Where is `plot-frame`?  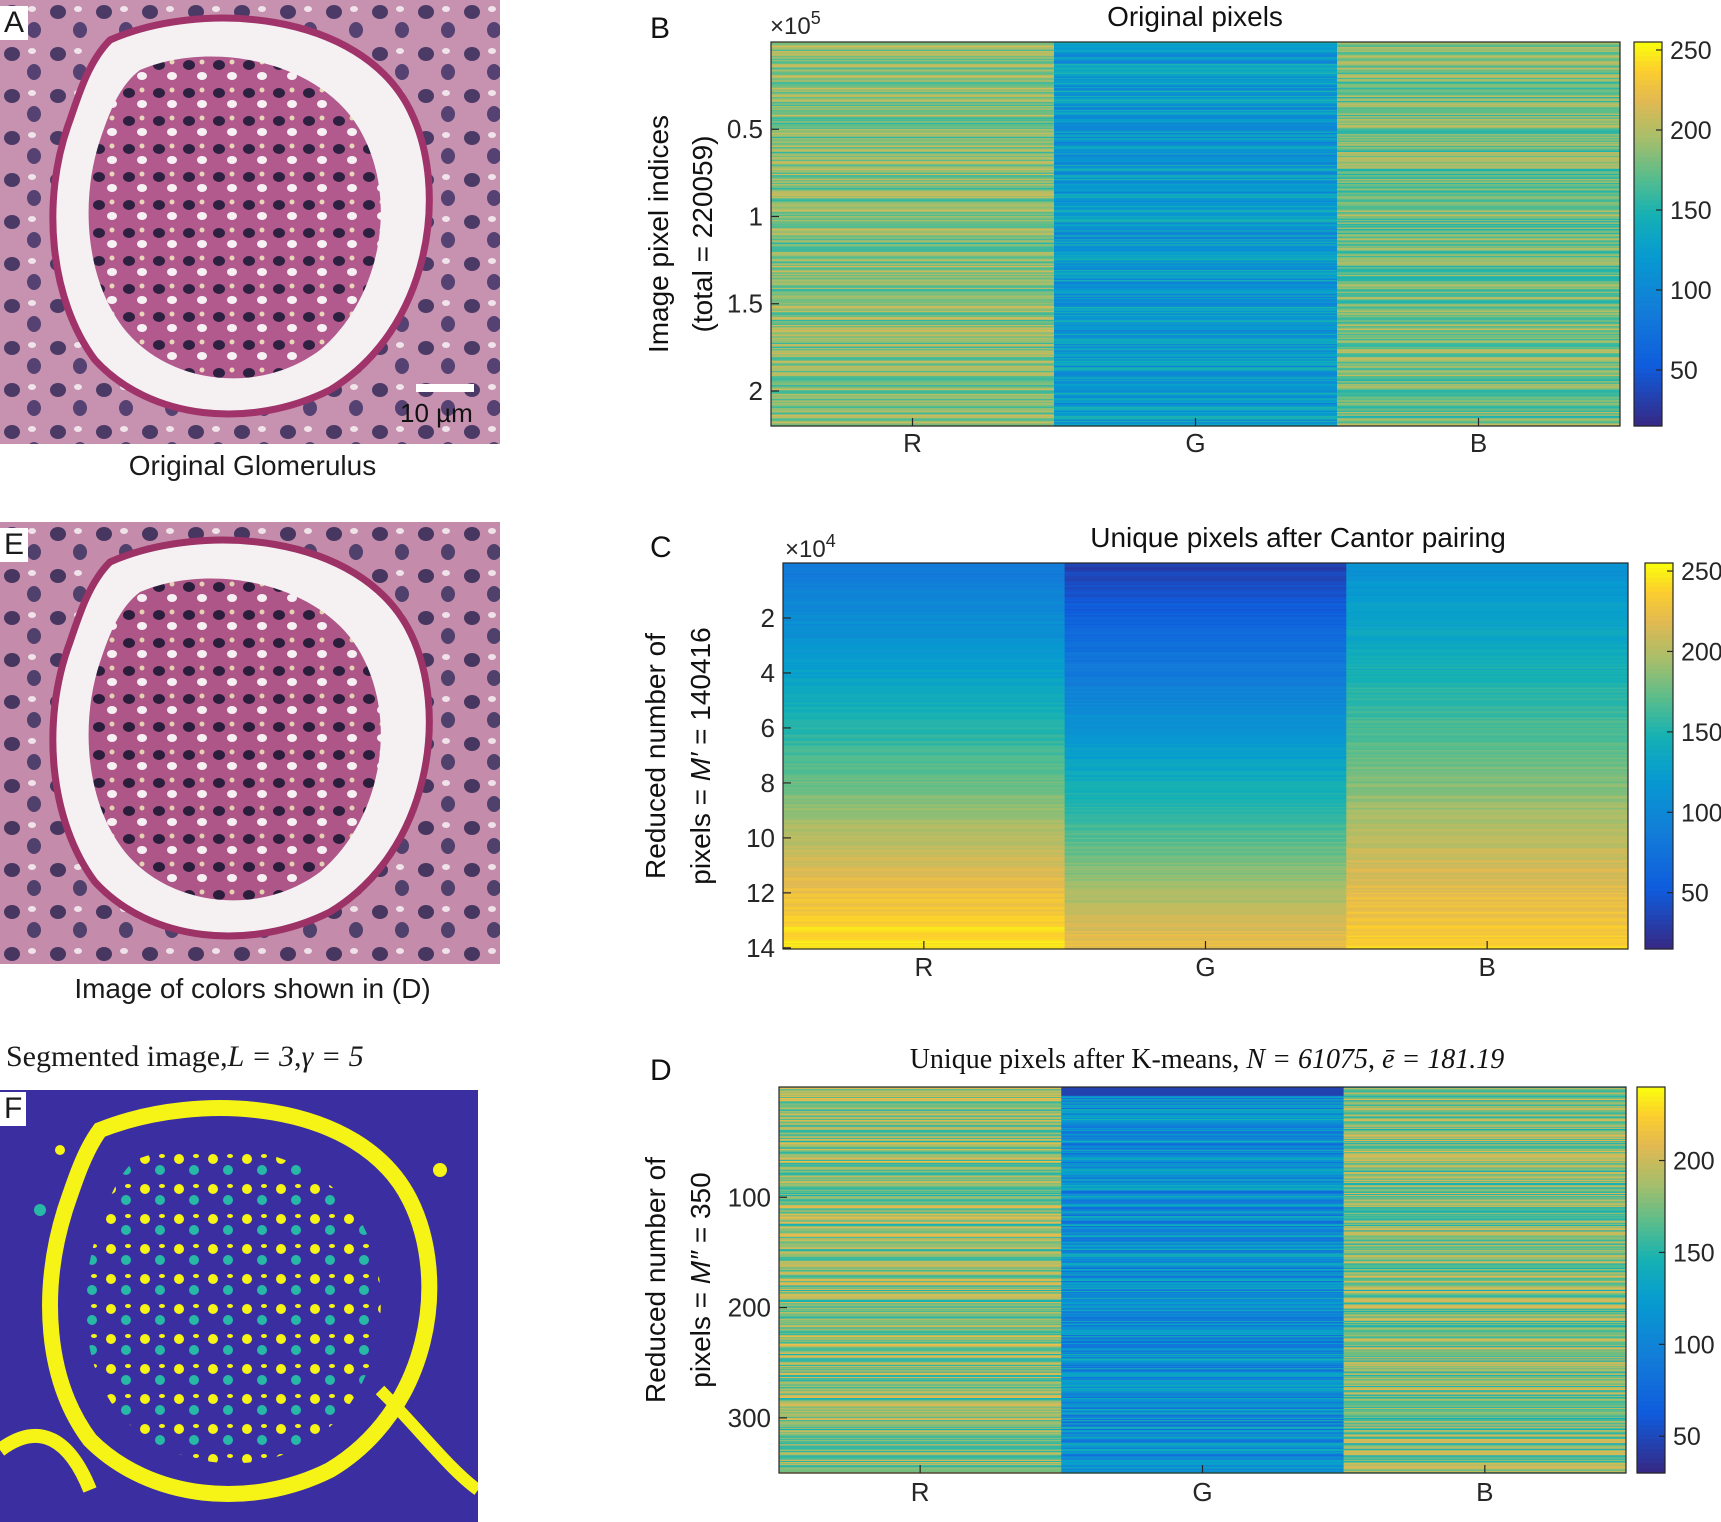
plot-frame is located at coordinates (1202, 1280).